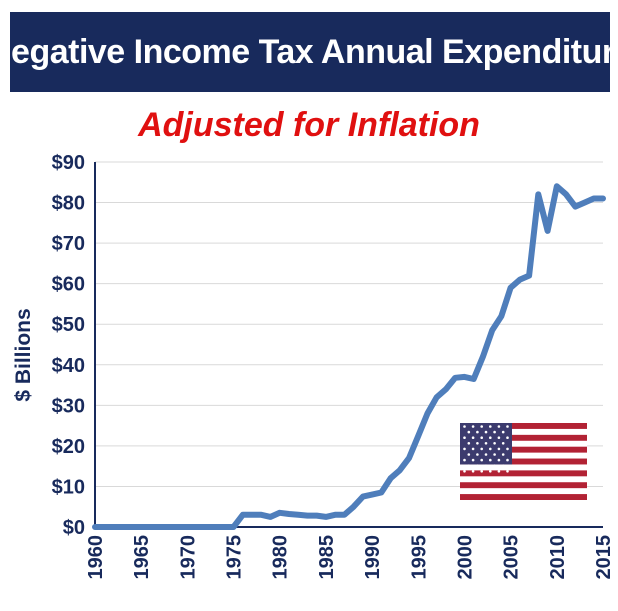 This screenshot has height=611, width=618. Describe the element at coordinates (309, 125) in the screenshot. I see `chart-subtitle: Adjusted for Inflation` at that location.